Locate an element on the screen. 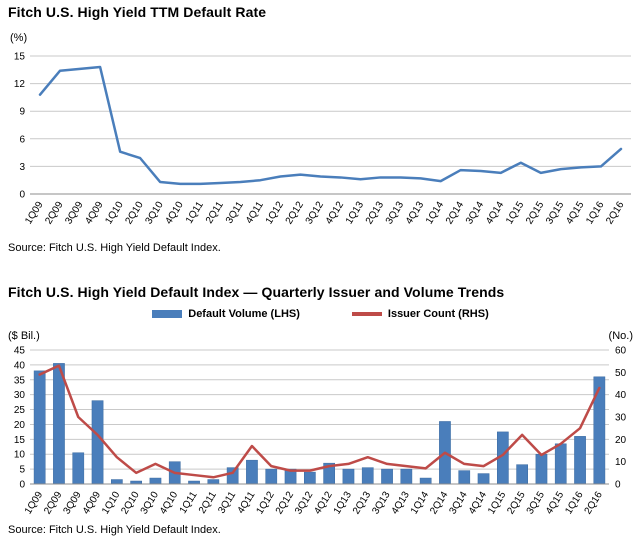 This screenshot has height=544, width=641. svg-text: 6 is located at coordinates (22, 139).